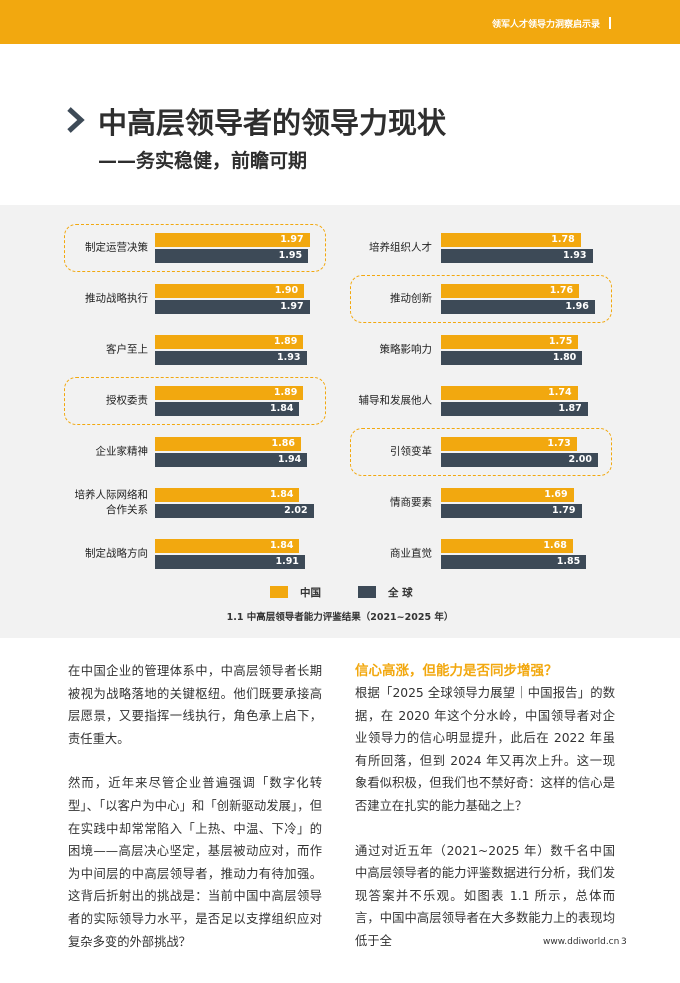 Image resolution: width=680 pixels, height=983 pixels. I want to click on value-label: 1.94, so click(289, 459).